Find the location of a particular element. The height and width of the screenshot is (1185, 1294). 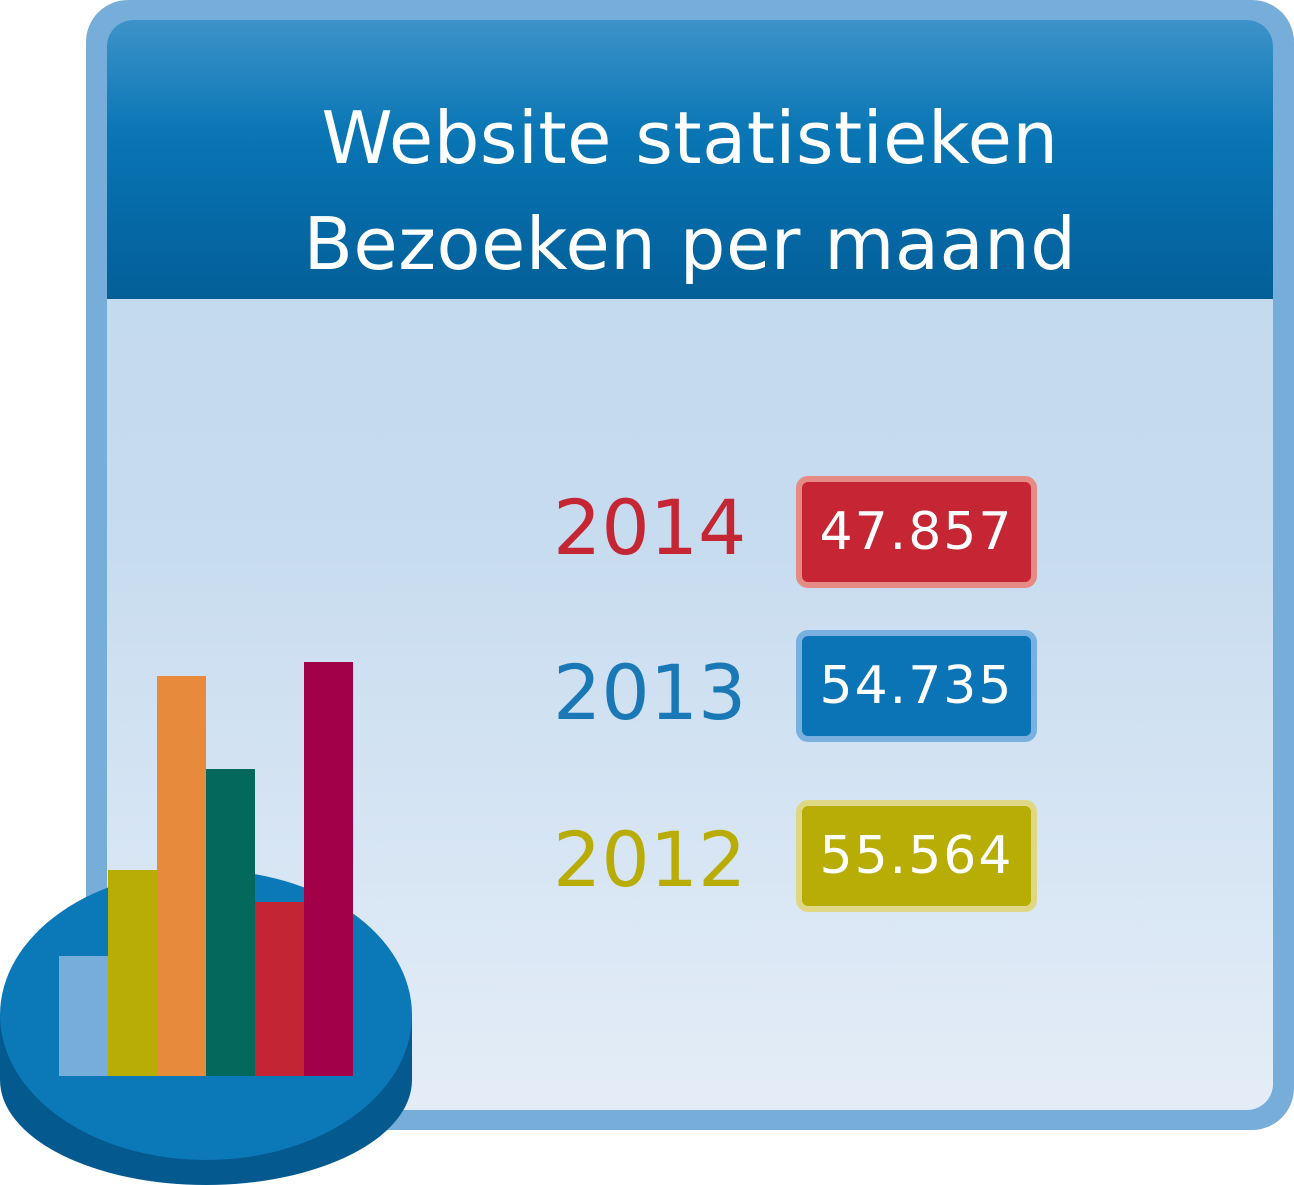

value-box-2013: 54.735 is located at coordinates (916, 686).